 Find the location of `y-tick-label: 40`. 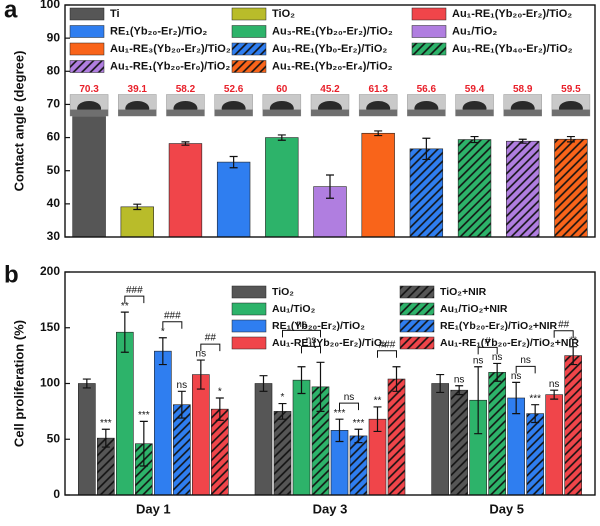

y-tick-label: 40 is located at coordinates (54, 203).